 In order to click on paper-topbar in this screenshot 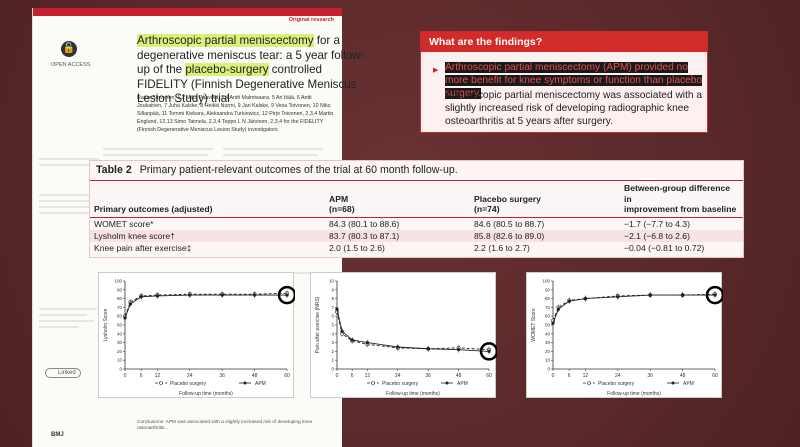, I will do `click(187, 12)`.